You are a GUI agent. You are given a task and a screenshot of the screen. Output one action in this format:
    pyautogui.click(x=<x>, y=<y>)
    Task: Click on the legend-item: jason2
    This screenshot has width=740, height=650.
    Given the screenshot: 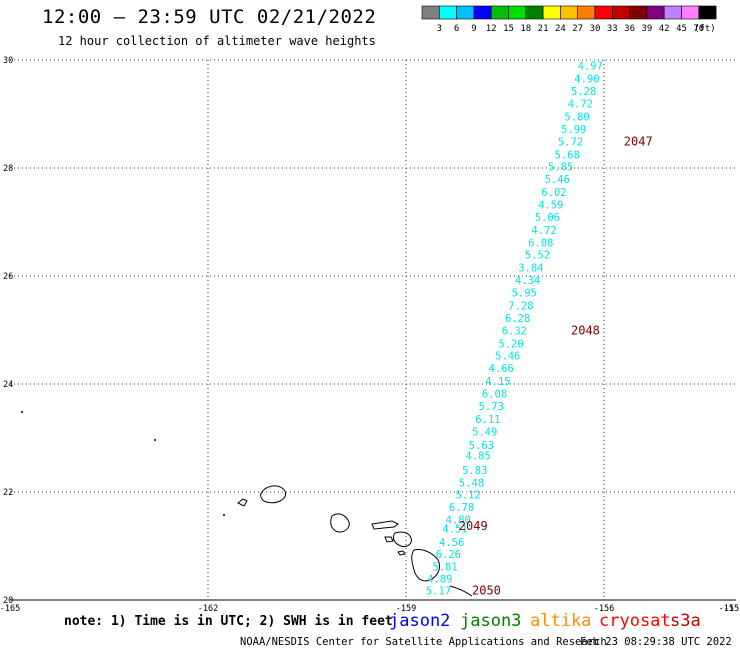 What is the action you would take?
    pyautogui.click(x=419, y=621)
    